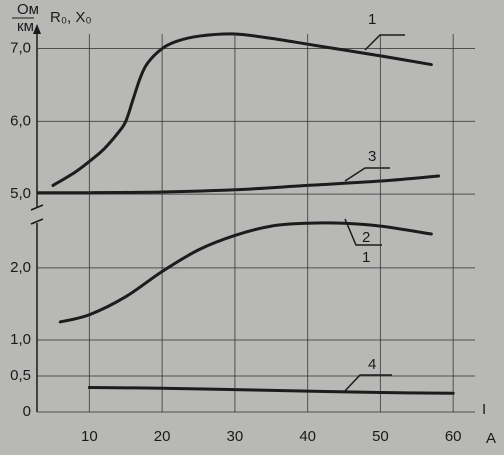  Describe the element at coordinates (372, 156) in the screenshot. I see `curve-label: 3` at that location.